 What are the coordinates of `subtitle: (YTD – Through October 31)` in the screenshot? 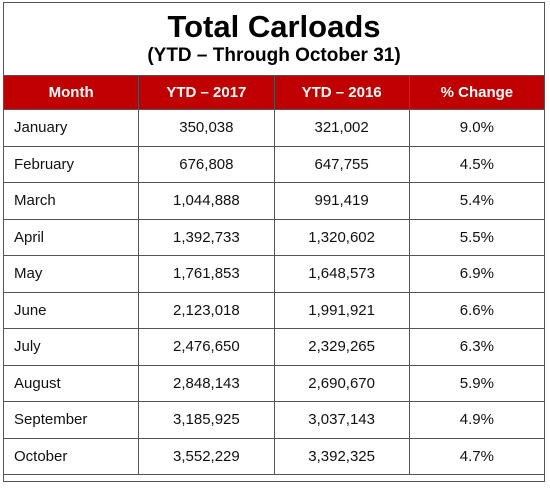 It's located at (274, 55).